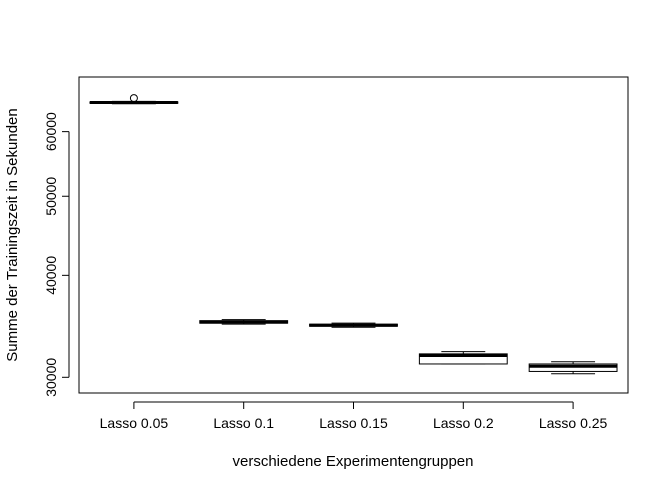 This screenshot has height=491, width=668. What do you see at coordinates (463, 359) in the screenshot?
I see `box` at bounding box center [463, 359].